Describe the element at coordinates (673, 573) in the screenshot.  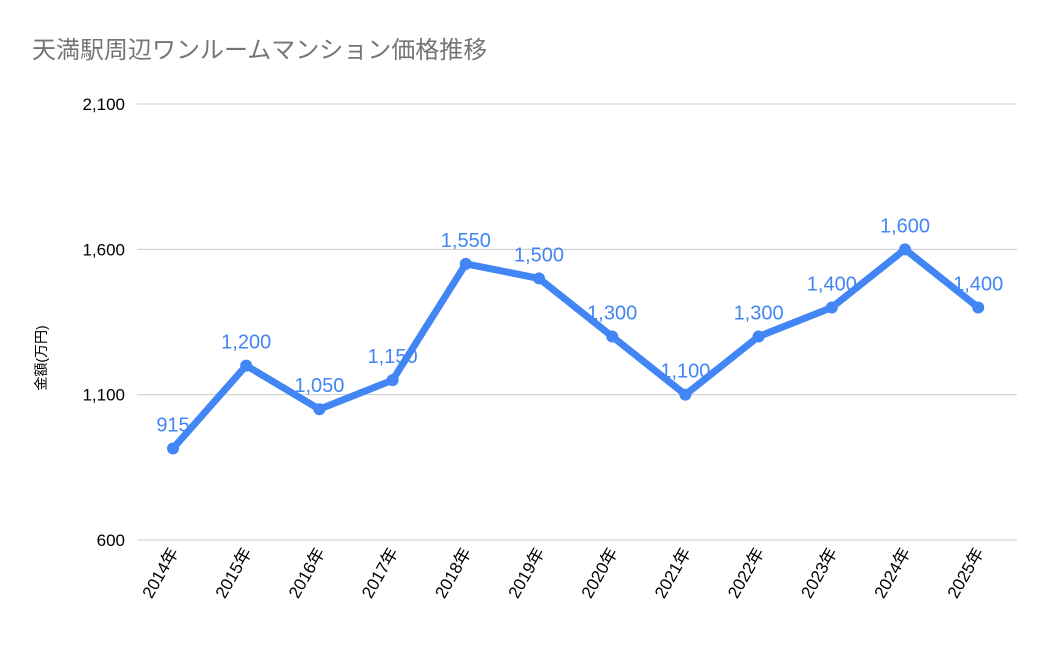
I see `x-tick-label: 2021年` at that location.